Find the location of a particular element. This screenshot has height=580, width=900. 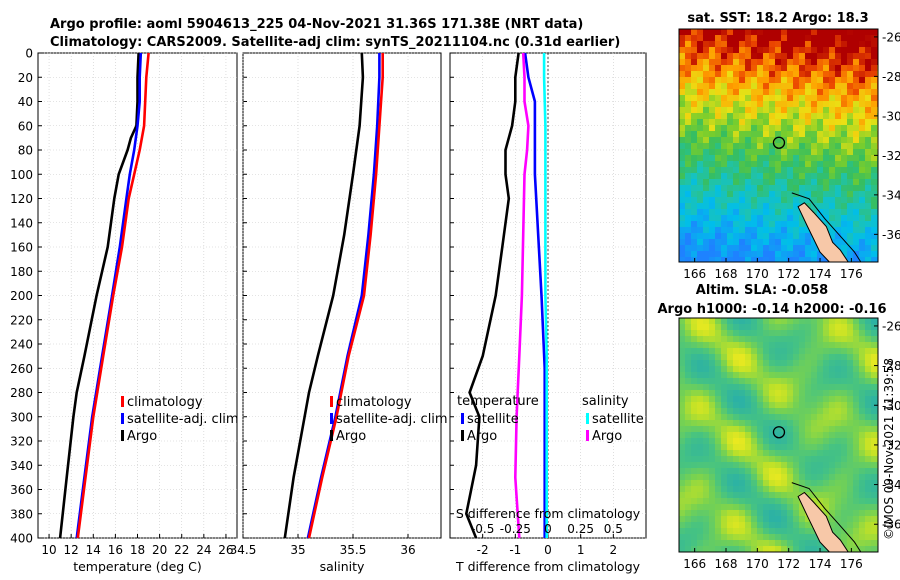

map-y-tick-label: -32 is located at coordinates (891, 156).